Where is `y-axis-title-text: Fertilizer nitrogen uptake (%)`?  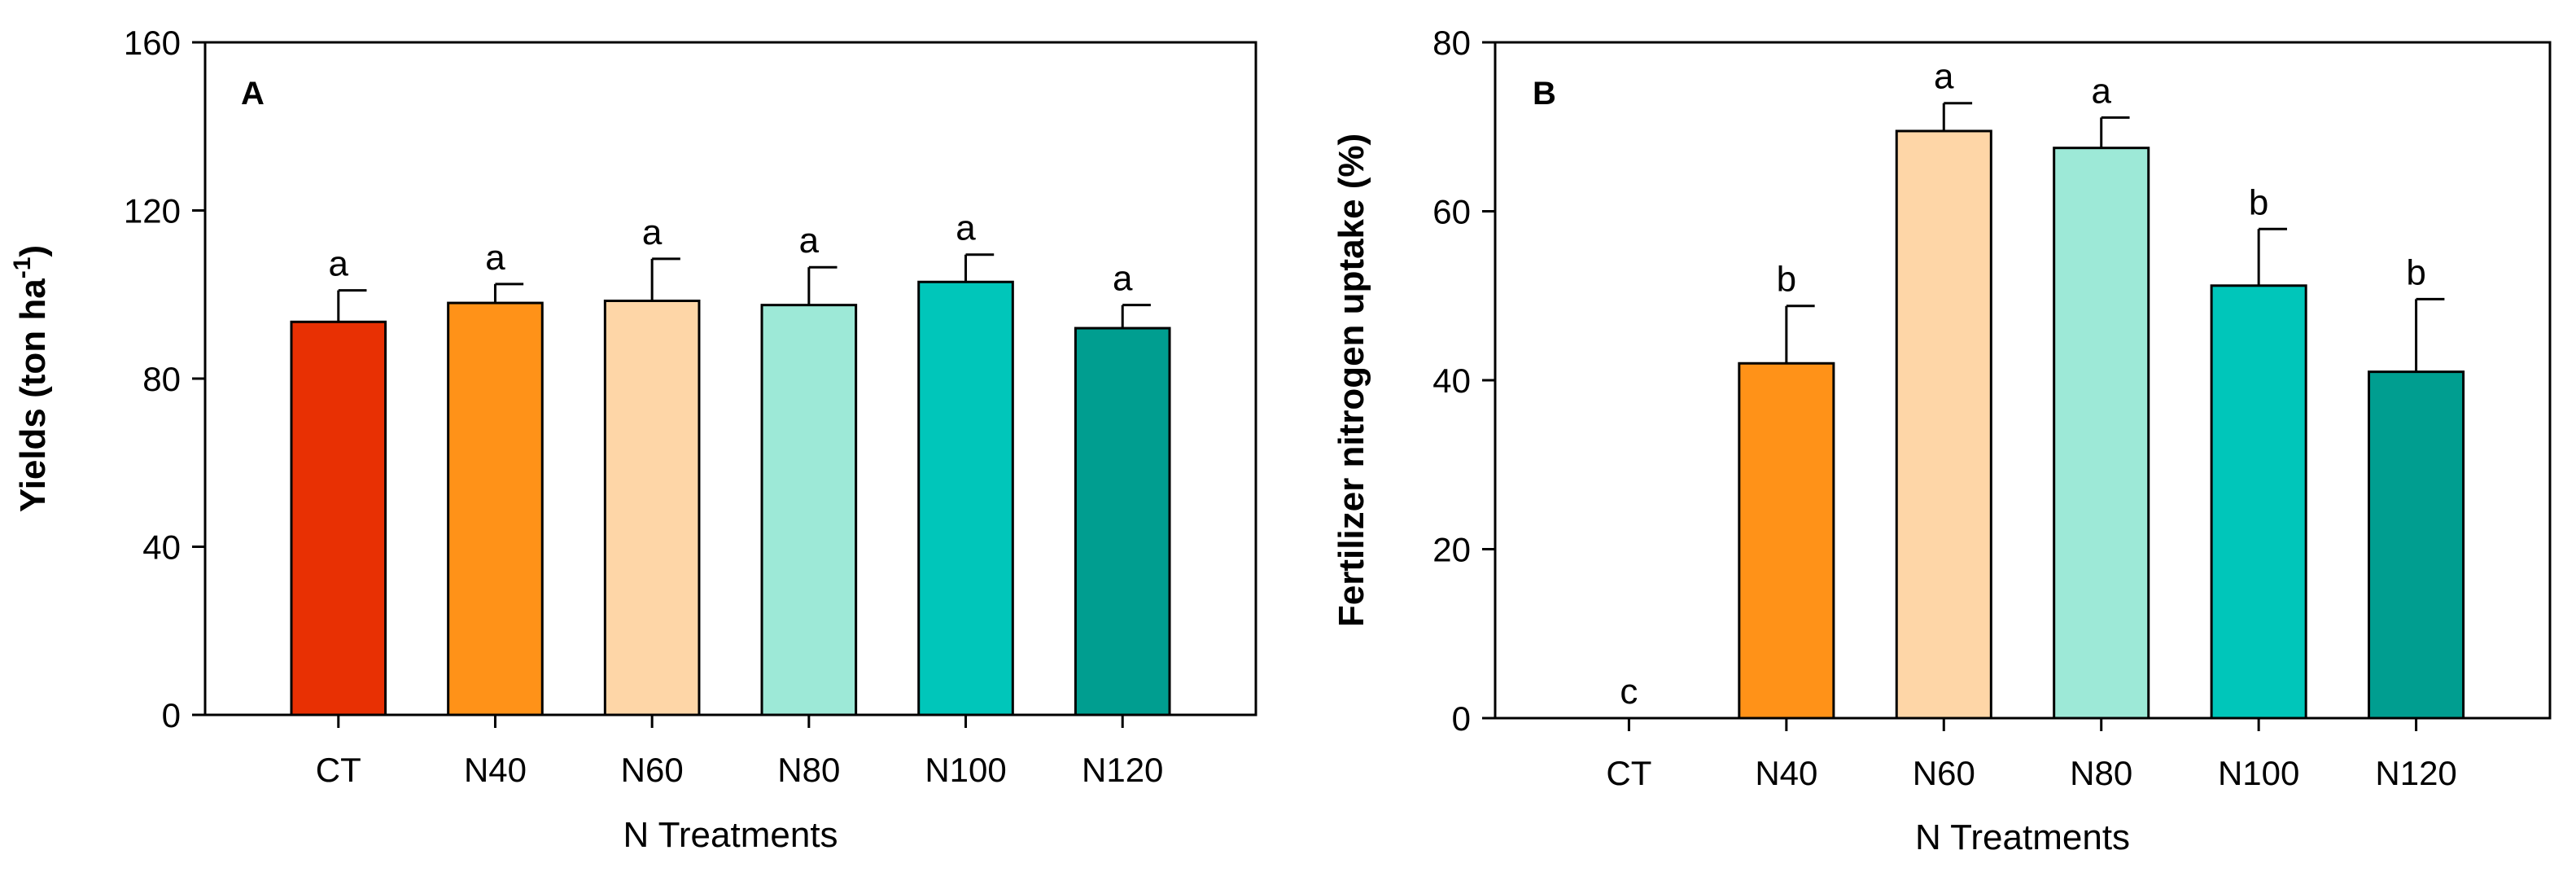
y-axis-title-text: Fertilizer nitrogen uptake (%) is located at coordinates (1351, 380).